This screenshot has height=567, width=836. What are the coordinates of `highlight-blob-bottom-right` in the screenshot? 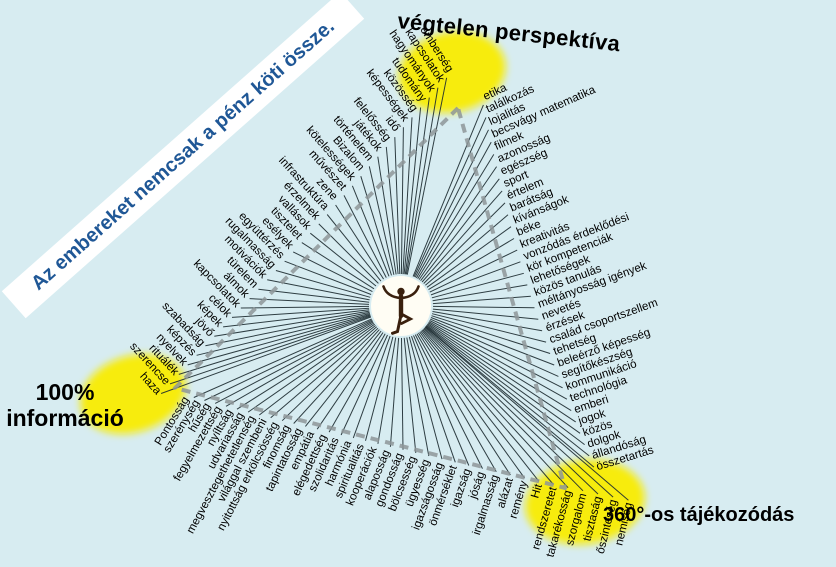 It's located at (585, 502).